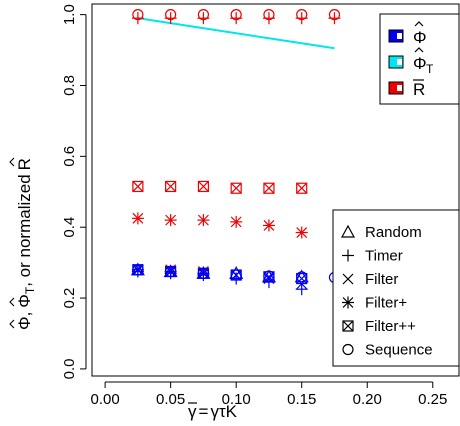  What do you see at coordinates (192, 411) in the screenshot?
I see `x-label-gamma-bar: γ` at bounding box center [192, 411].